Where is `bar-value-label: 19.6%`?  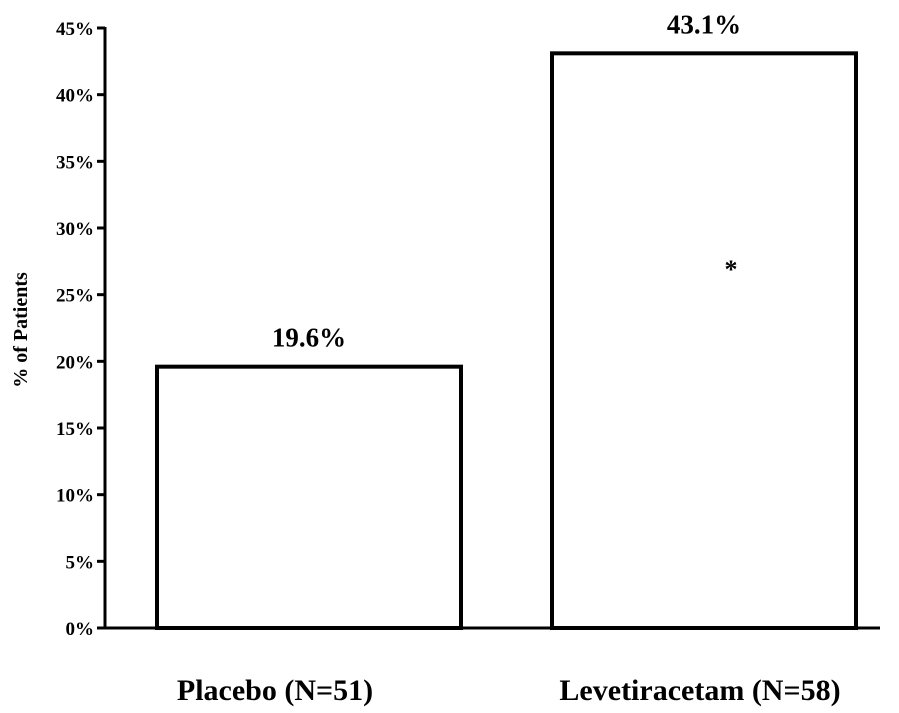 bar-value-label: 19.6% is located at coordinates (309, 338).